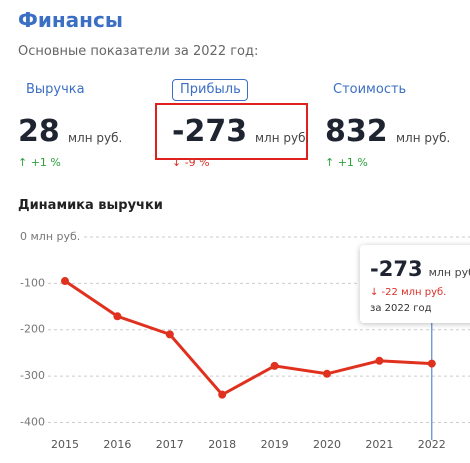 This screenshot has height=463, width=470. I want to click on metric-change: ↓ -9 %, so click(191, 162).